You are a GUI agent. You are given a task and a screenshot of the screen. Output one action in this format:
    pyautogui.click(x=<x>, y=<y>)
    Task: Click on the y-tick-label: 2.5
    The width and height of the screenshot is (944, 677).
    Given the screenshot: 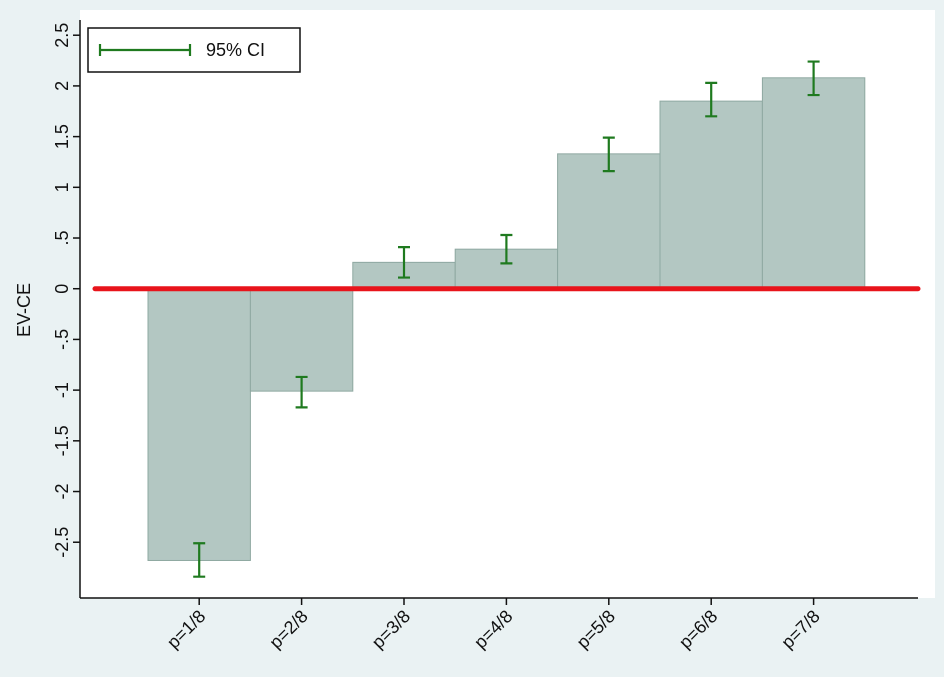 What is the action you would take?
    pyautogui.click(x=62, y=35)
    